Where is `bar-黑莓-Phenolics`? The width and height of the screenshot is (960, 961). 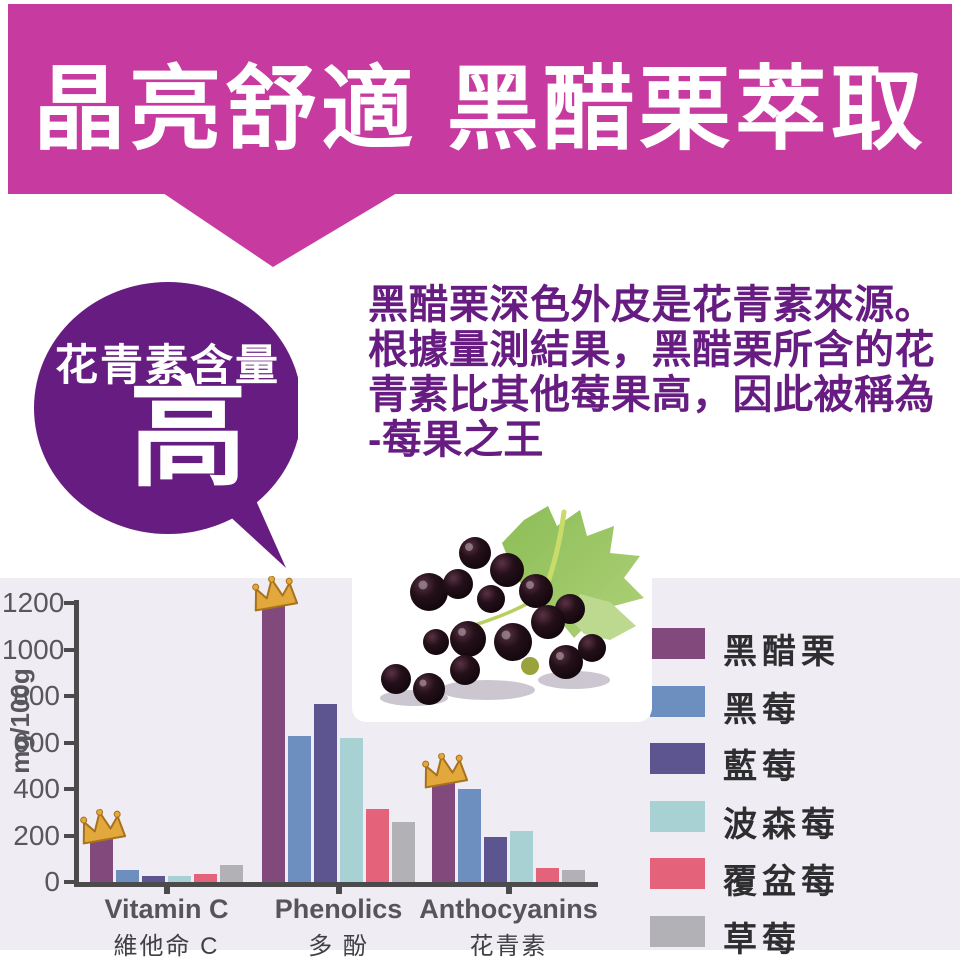
bar-黑莓-Phenolics is located at coordinates (299, 808).